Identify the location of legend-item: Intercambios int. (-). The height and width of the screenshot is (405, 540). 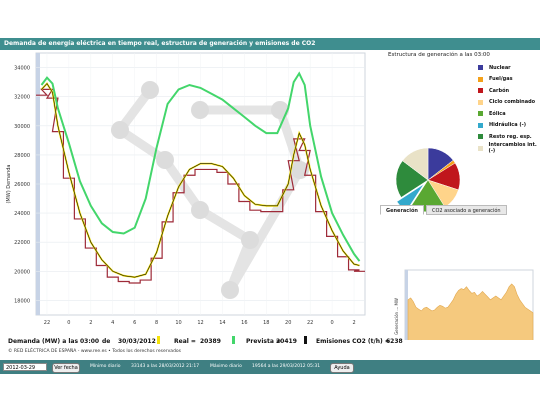
(509, 148).